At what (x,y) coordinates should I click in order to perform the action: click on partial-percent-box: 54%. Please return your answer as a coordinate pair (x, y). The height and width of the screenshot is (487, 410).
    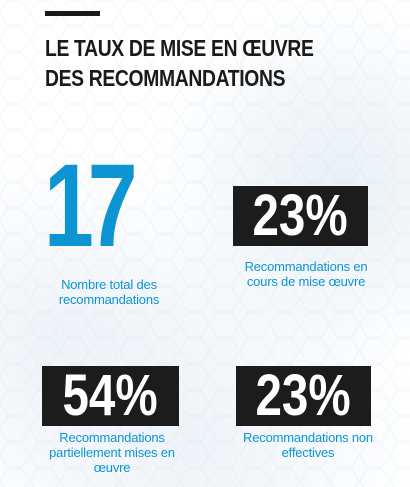
    Looking at the image, I should click on (110, 396).